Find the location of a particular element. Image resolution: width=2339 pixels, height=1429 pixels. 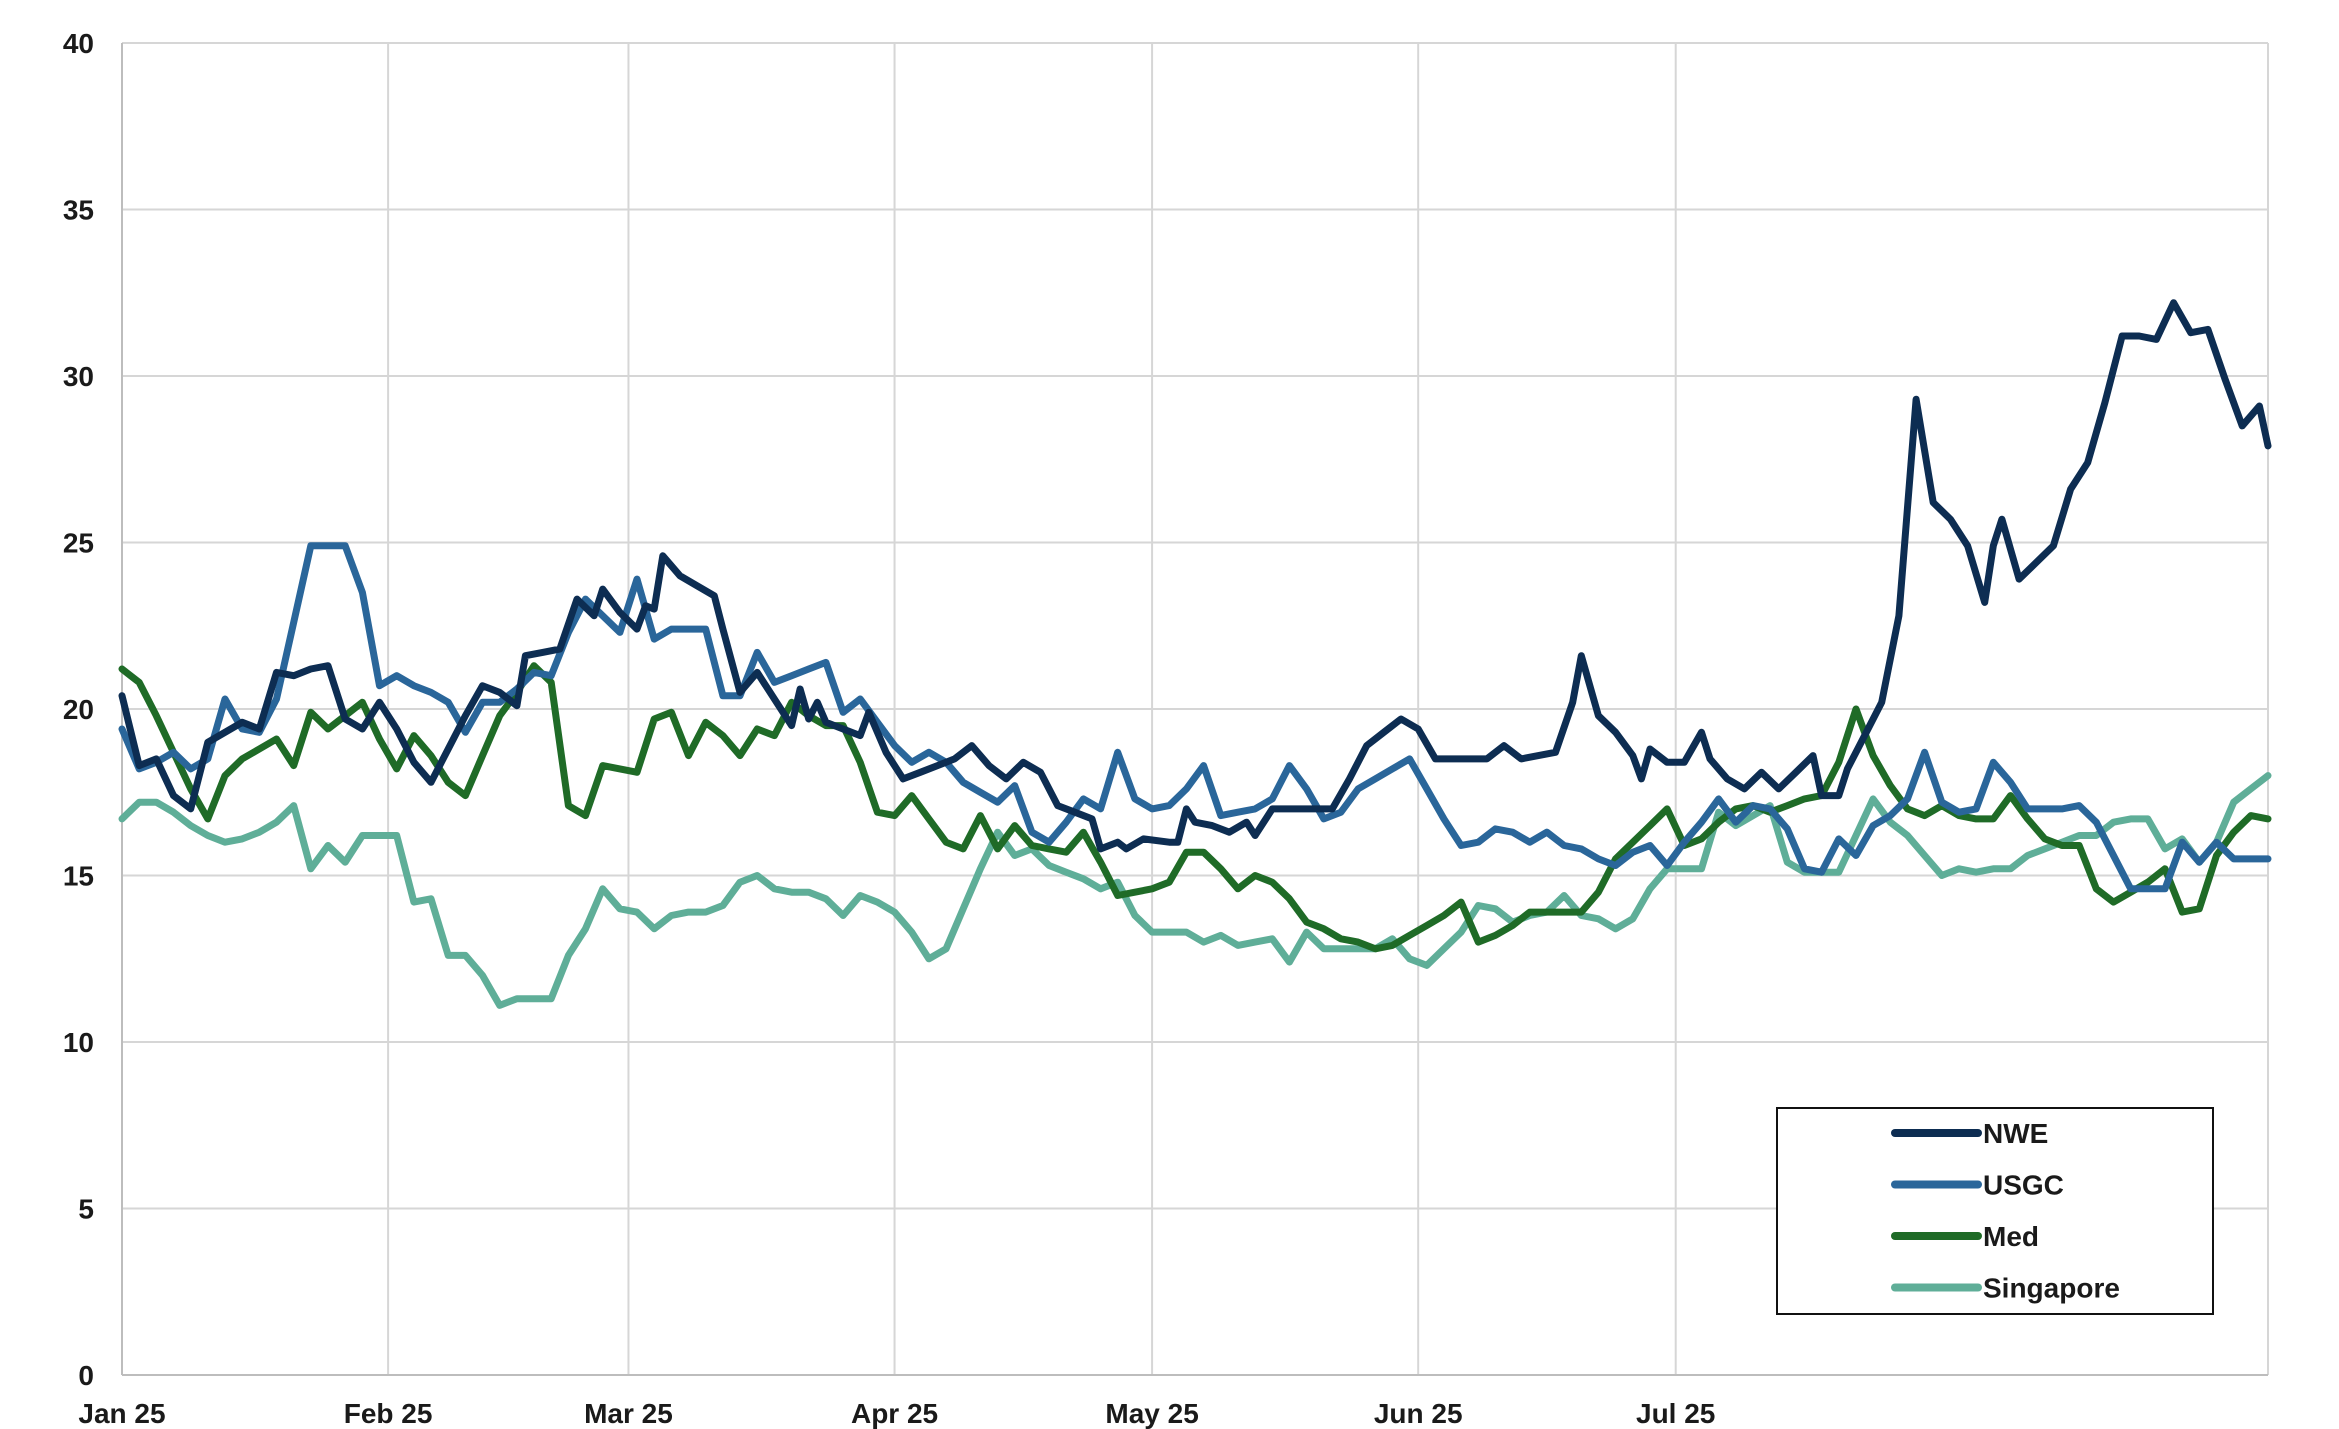

legend: NWE USGC Med Singapore is located at coordinates (1995, 1211).